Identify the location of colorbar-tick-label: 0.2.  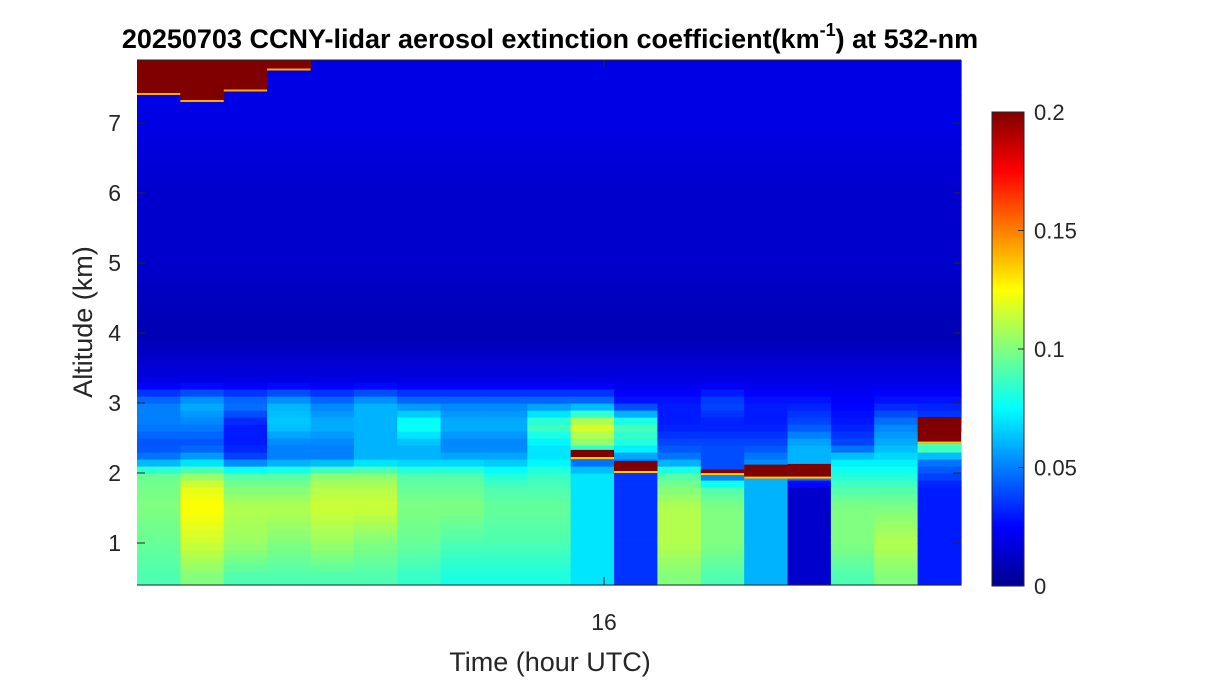
(1049, 112).